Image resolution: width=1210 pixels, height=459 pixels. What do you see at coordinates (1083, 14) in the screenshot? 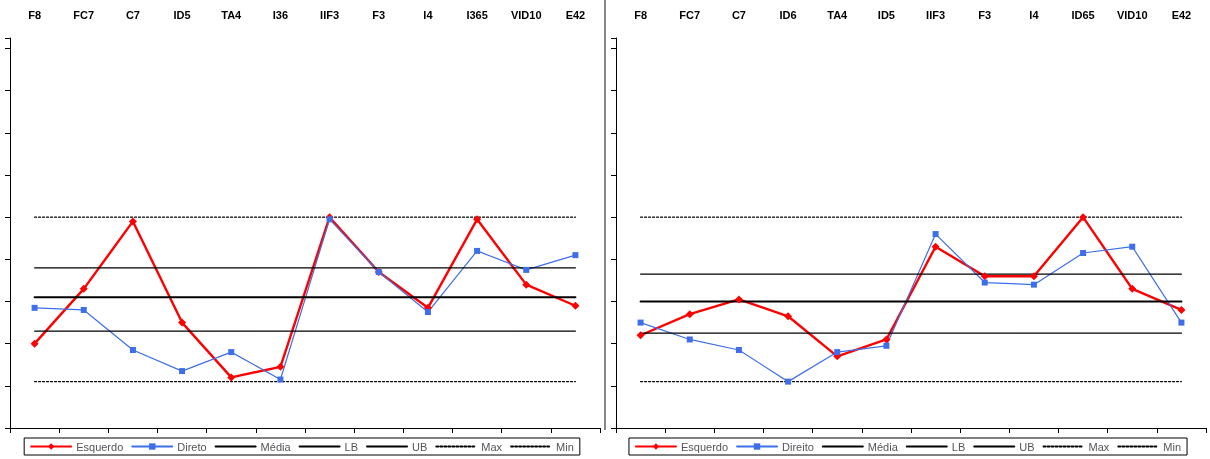
I see `x-tick-label: ID65` at bounding box center [1083, 14].